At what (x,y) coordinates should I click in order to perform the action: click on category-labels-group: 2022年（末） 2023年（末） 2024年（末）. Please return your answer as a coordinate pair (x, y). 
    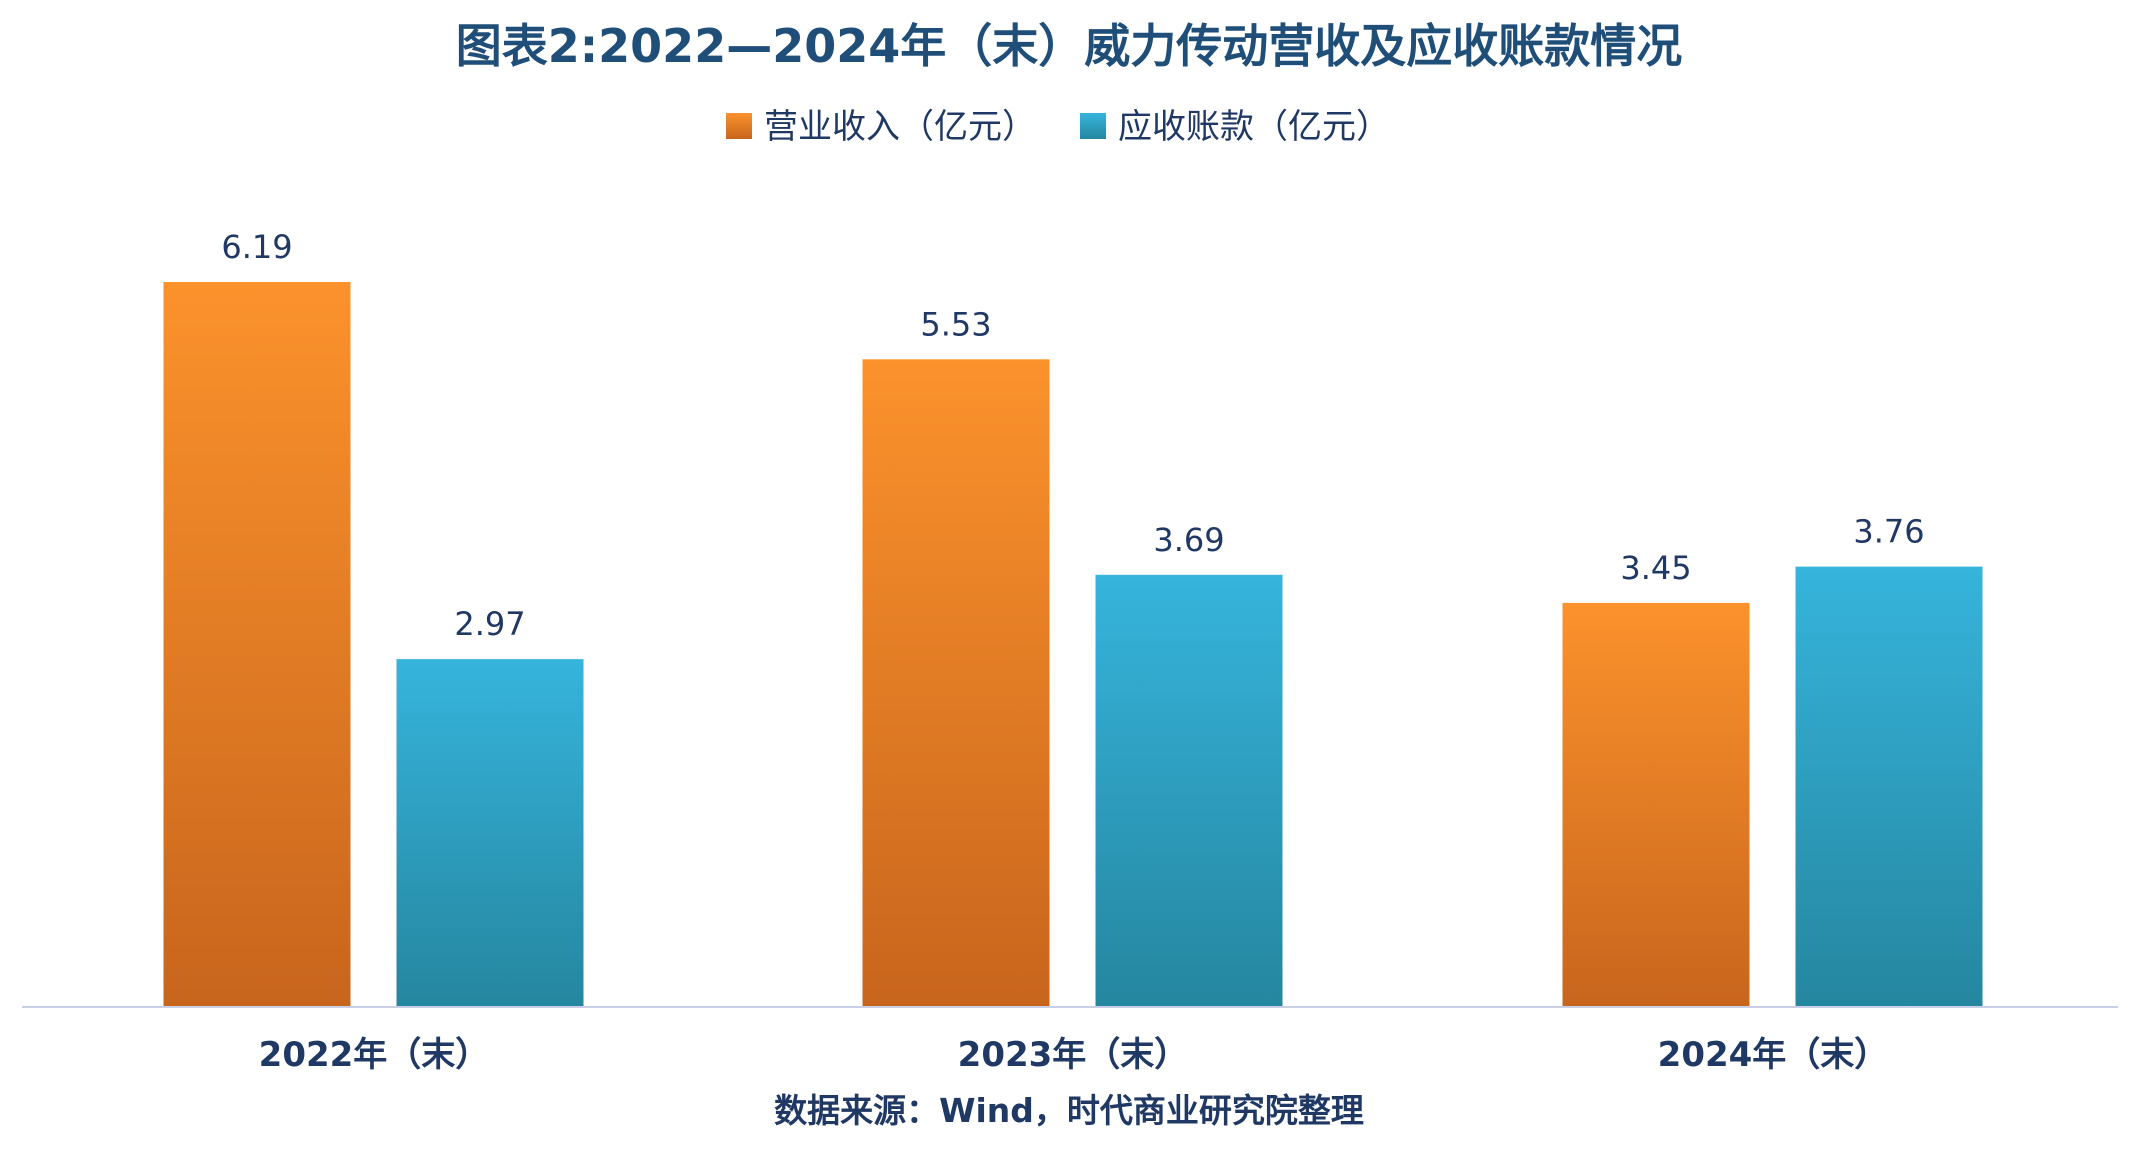
    Looking at the image, I should click on (1074, 1055).